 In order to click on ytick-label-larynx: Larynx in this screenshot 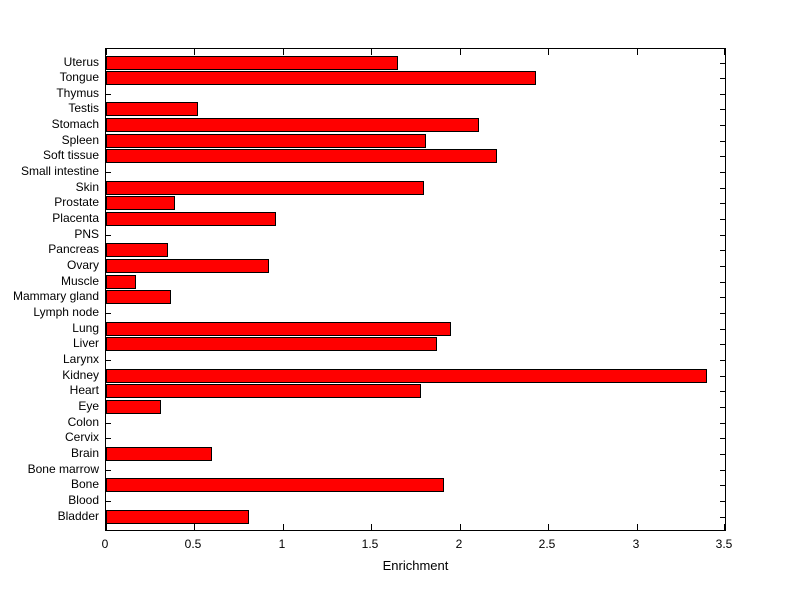, I will do `click(80, 358)`.